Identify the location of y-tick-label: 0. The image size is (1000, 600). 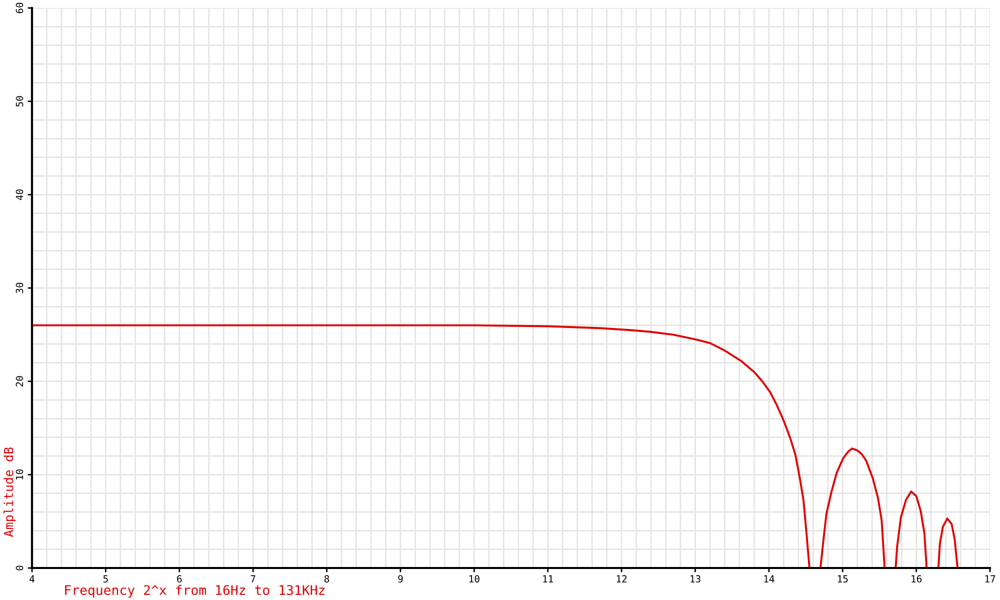
(20, 568).